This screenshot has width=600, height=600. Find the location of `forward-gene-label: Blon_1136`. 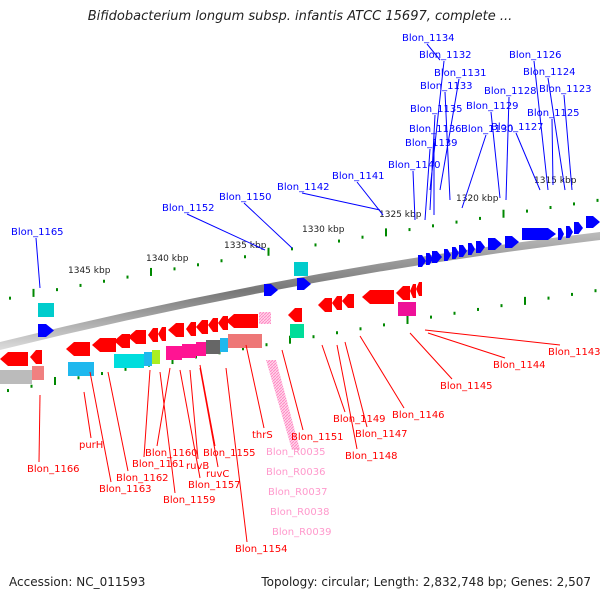

forward-gene-label: Blon_1136 is located at coordinates (435, 129).